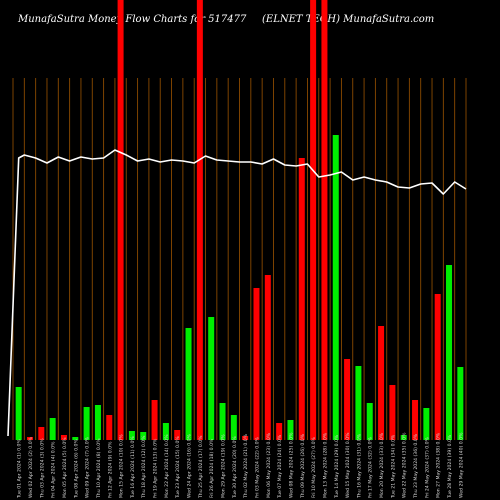 The width and height of the screenshot is (500, 500). What do you see at coordinates (337, 466) in the screenshot?
I see `x-axis-label: Tue 14 May 2024 (29) 0.0%` at bounding box center [337, 466].